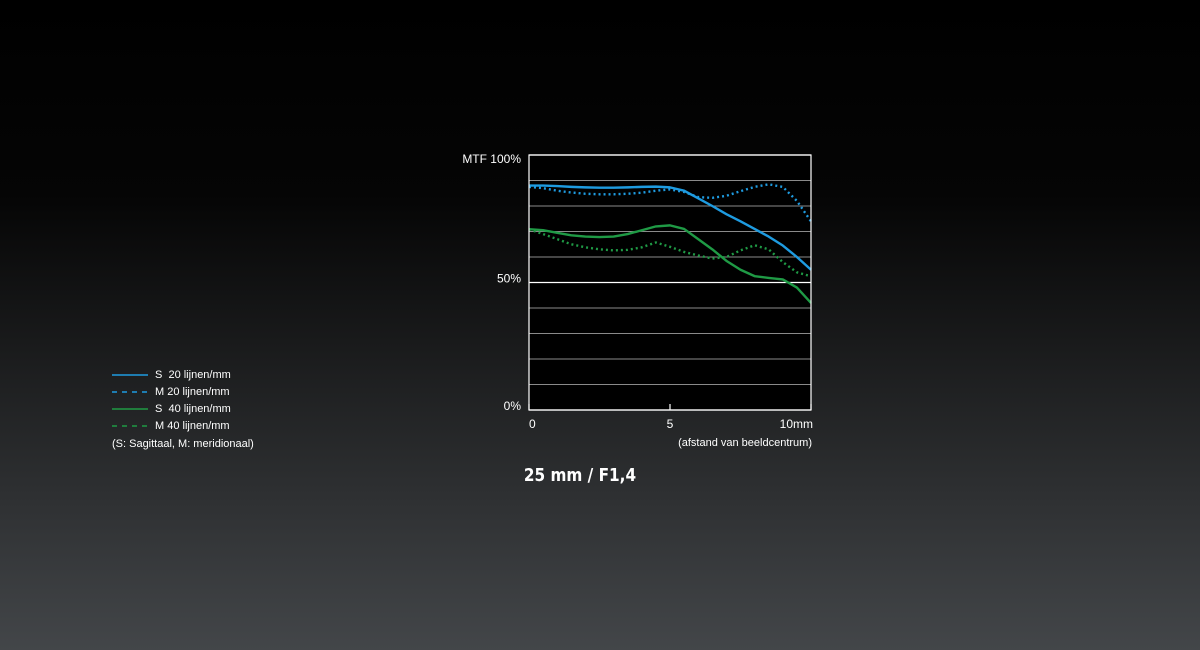 This screenshot has height=650, width=1200. I want to click on x-tick-label: 0, so click(532, 424).